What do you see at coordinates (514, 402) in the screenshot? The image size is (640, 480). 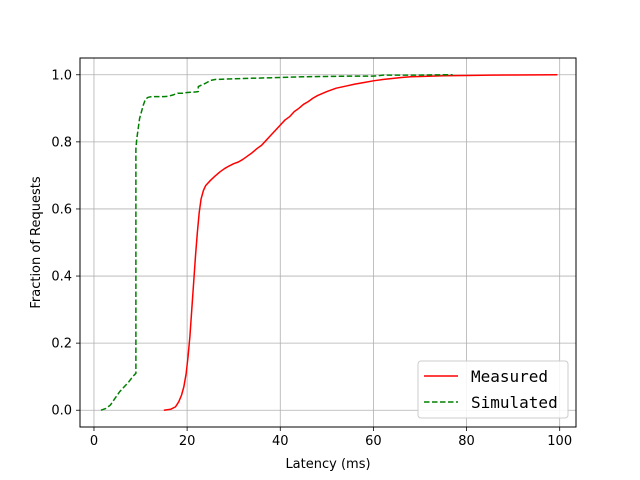 I see `legend-label-simulated: Simulated` at bounding box center [514, 402].